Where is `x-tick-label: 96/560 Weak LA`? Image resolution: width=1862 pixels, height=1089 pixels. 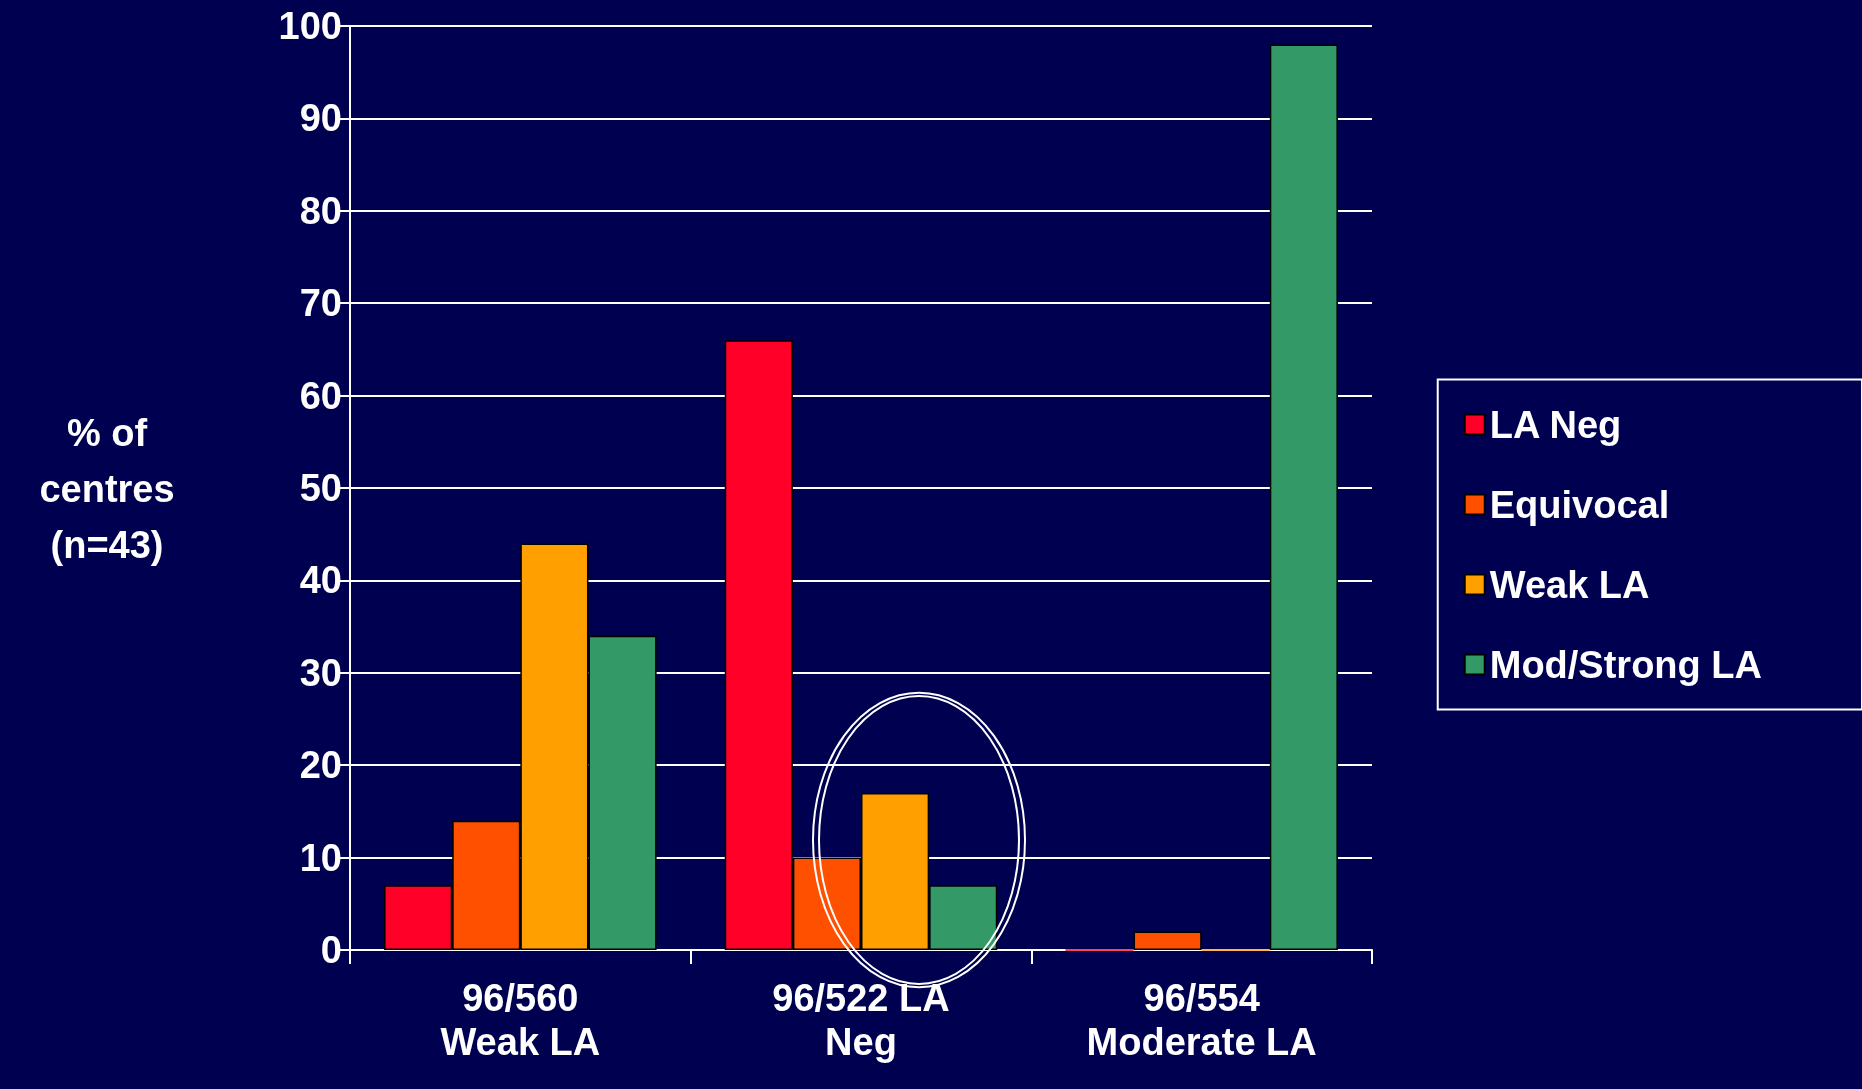
x-tick-label: 96/560 Weak LA is located at coordinates (520, 1020).